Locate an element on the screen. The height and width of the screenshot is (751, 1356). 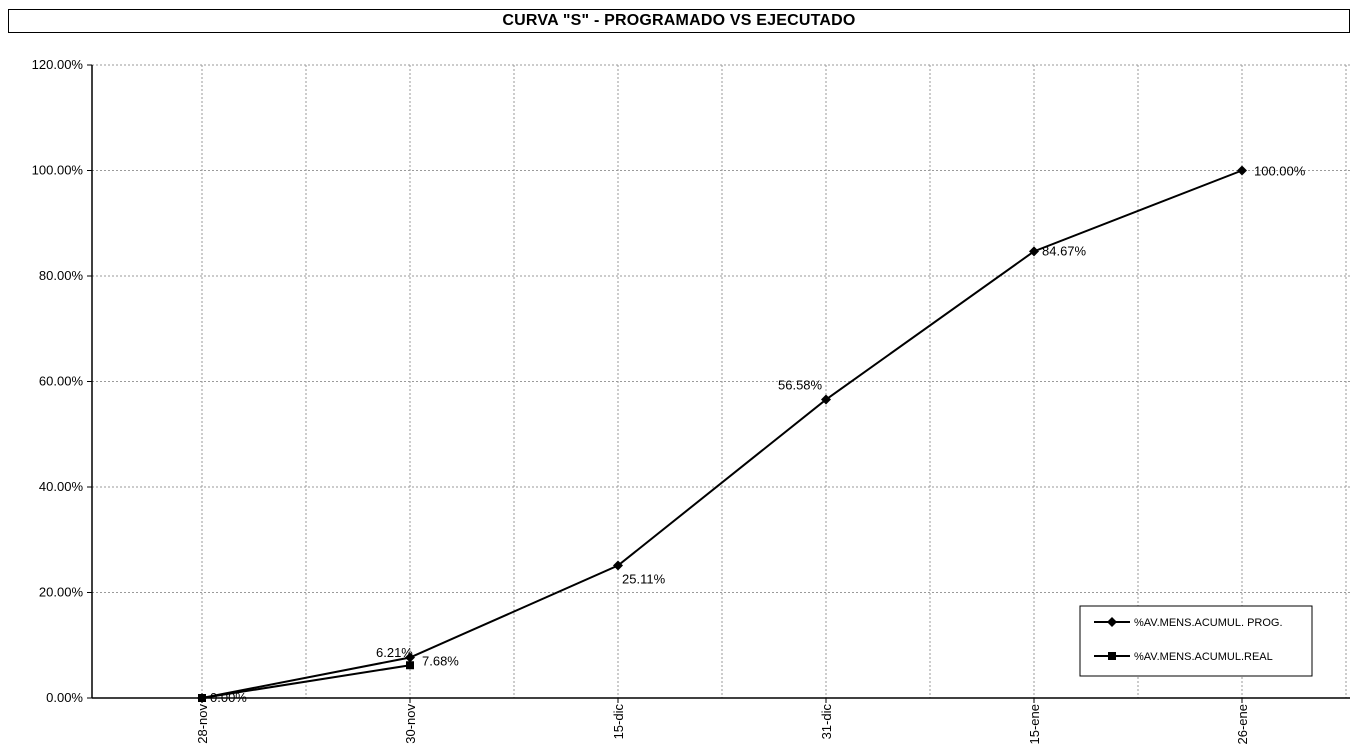
series-line-real is located at coordinates (306, 681).